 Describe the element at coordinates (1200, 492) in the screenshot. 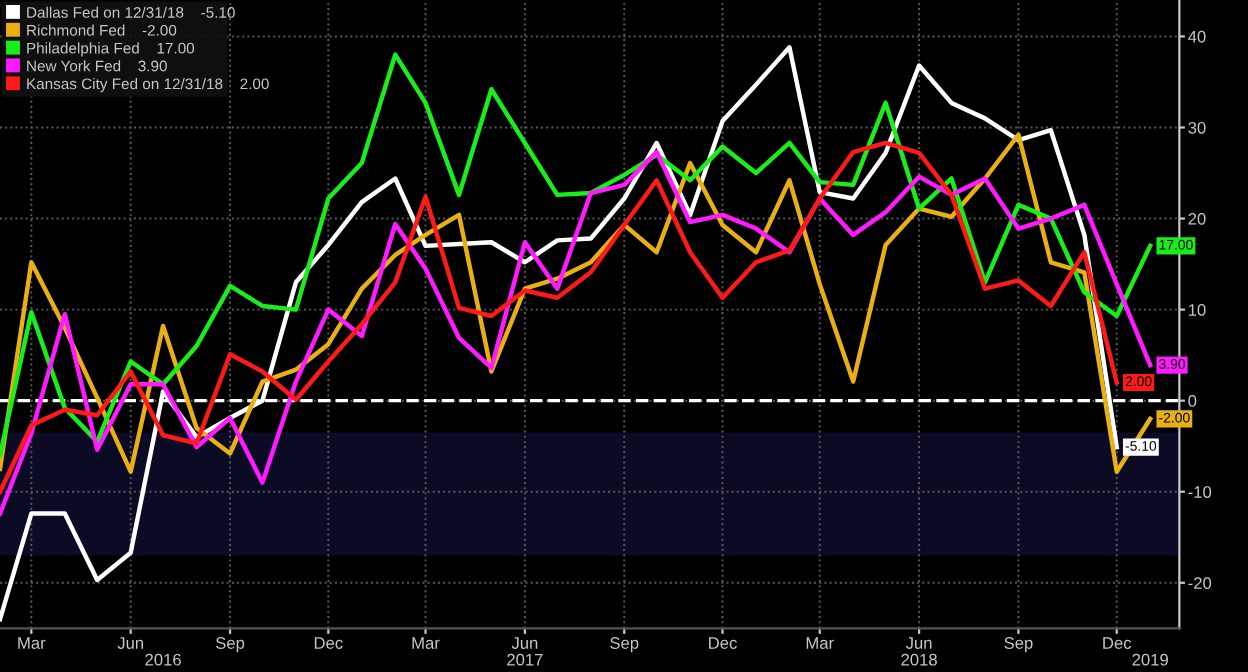

I see `y-tick-label: -10` at that location.